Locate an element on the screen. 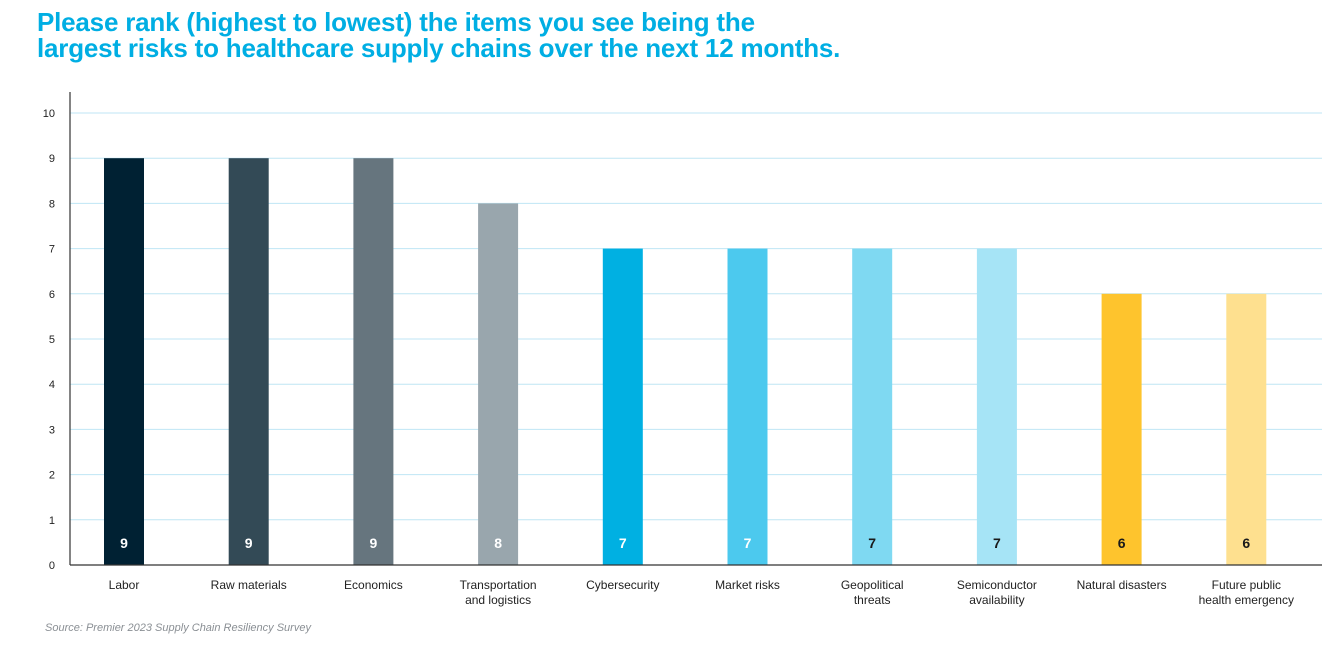 Image resolution: width=1329 pixels, height=650 pixels. bar-value-label: 8 is located at coordinates (498, 543).